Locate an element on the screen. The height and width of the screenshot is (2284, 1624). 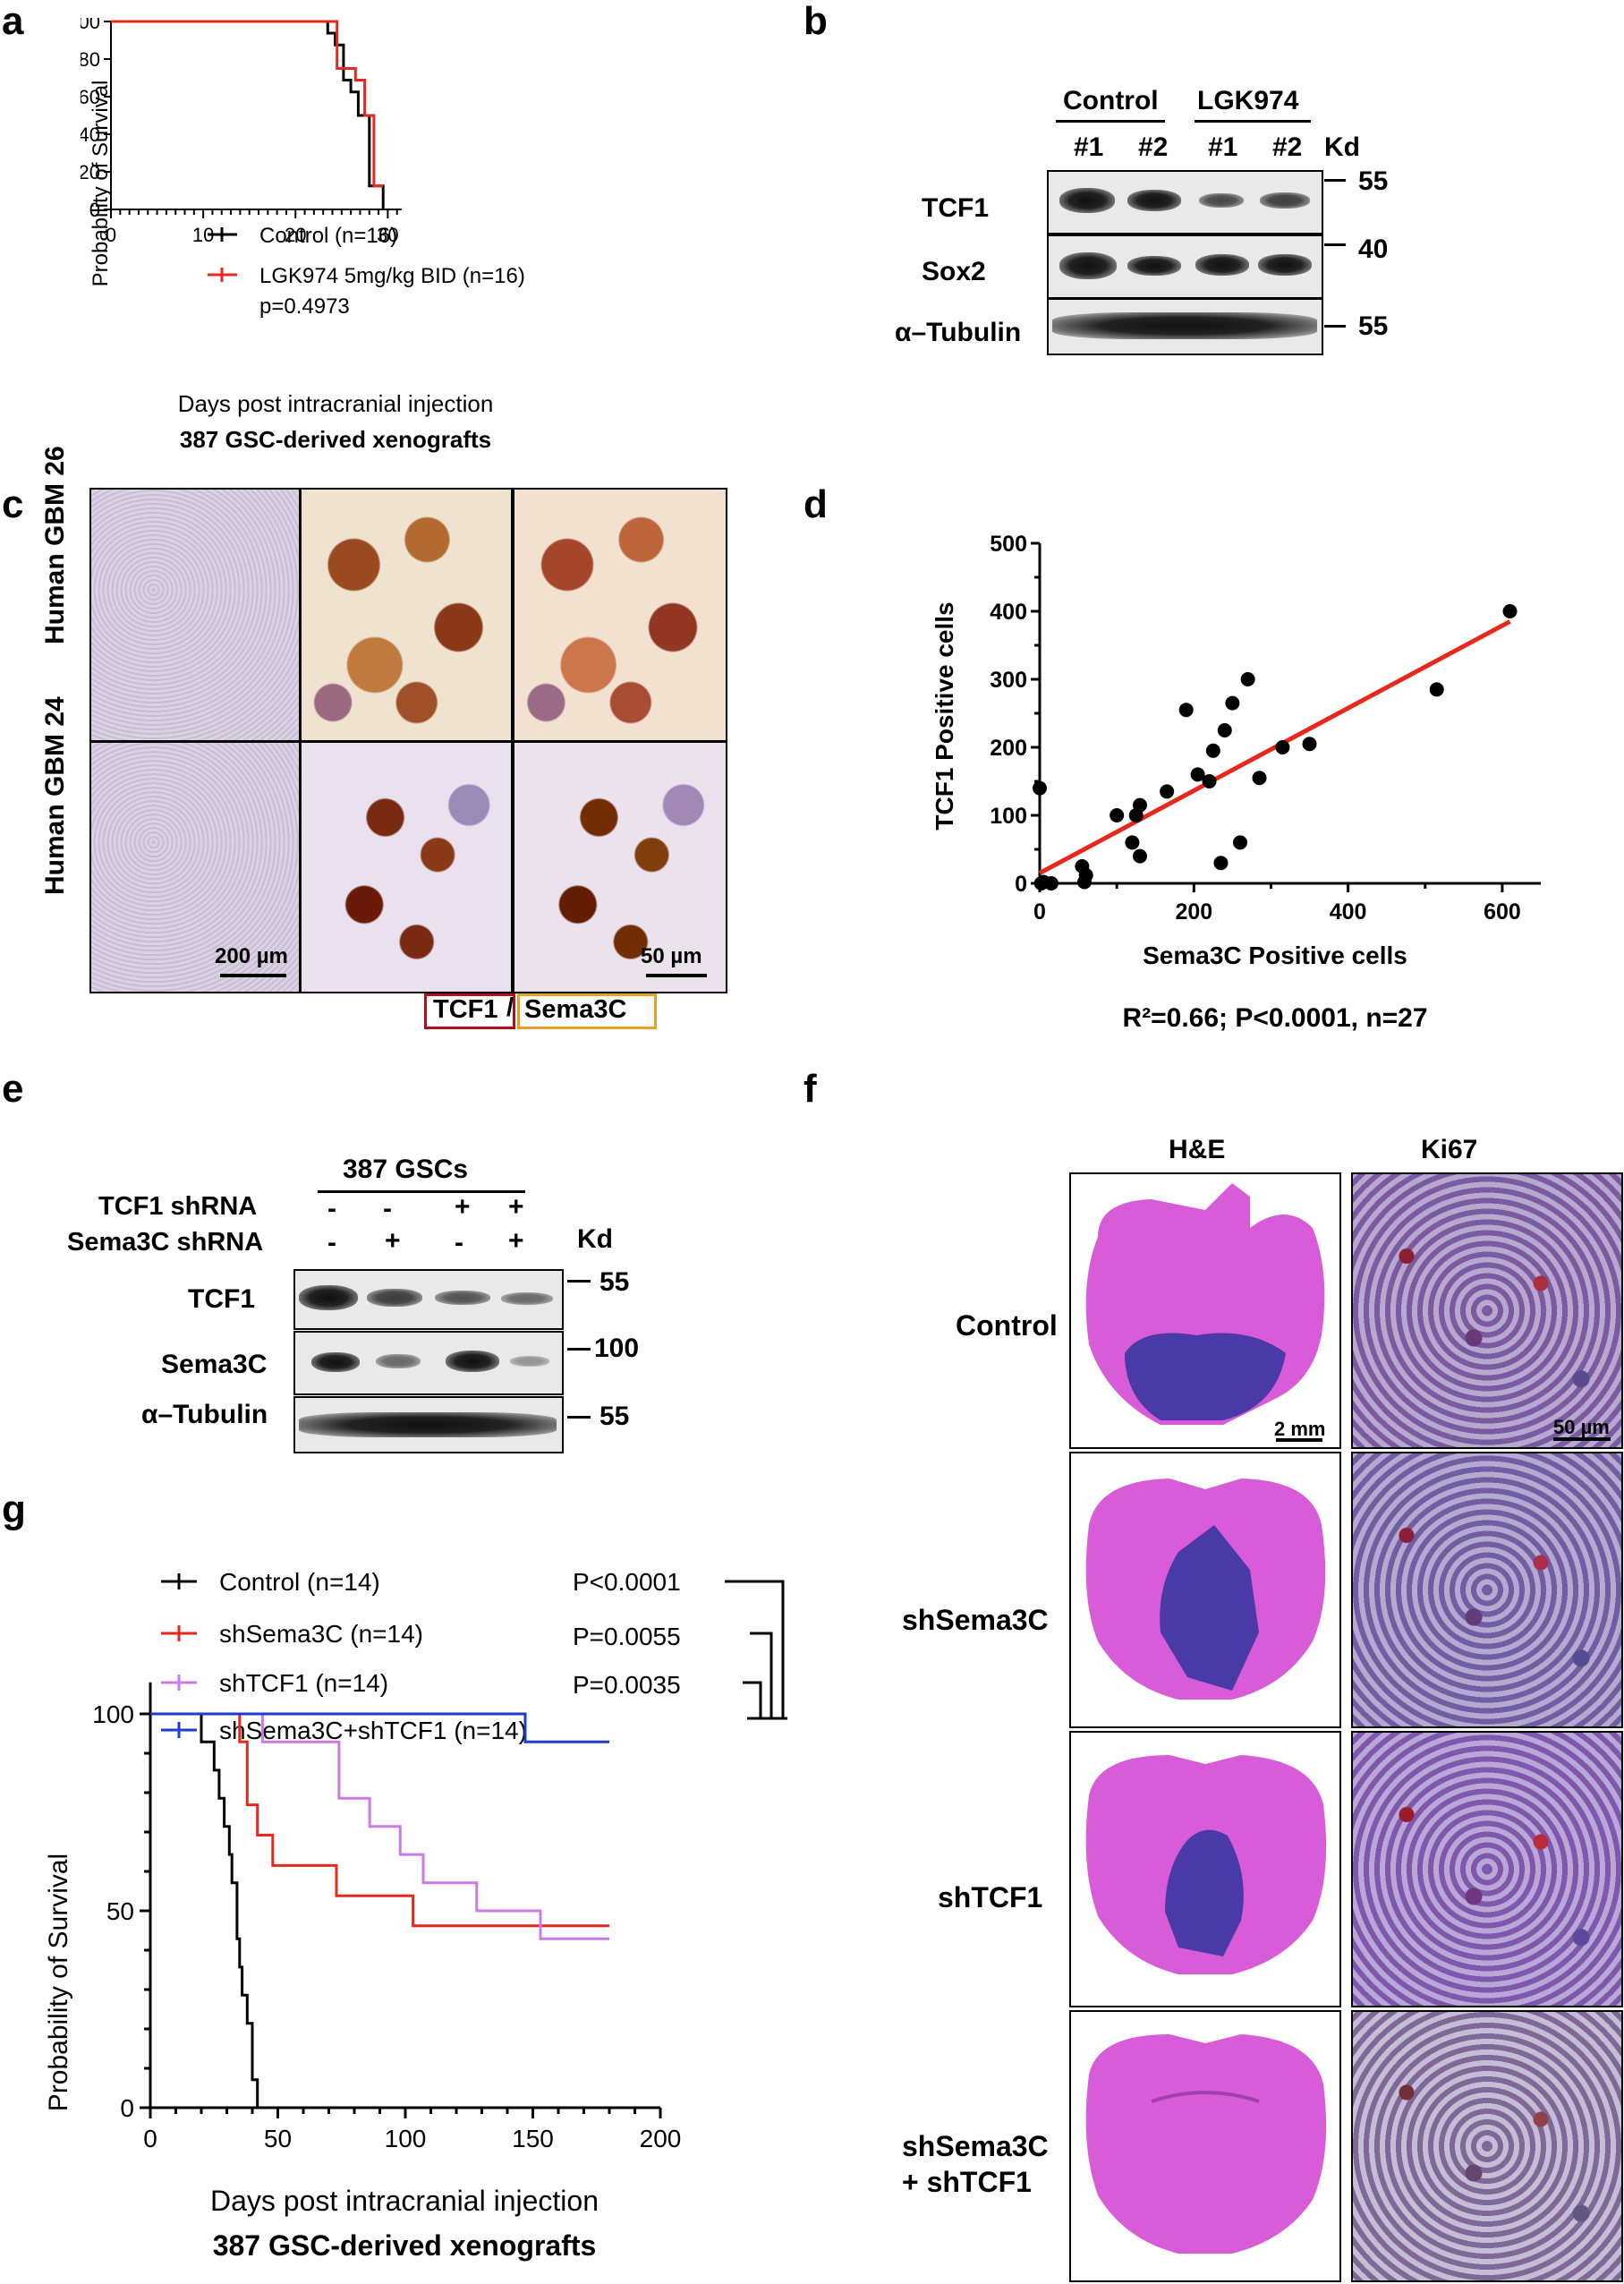
blot-b-group-control-line is located at coordinates (1110, 121).